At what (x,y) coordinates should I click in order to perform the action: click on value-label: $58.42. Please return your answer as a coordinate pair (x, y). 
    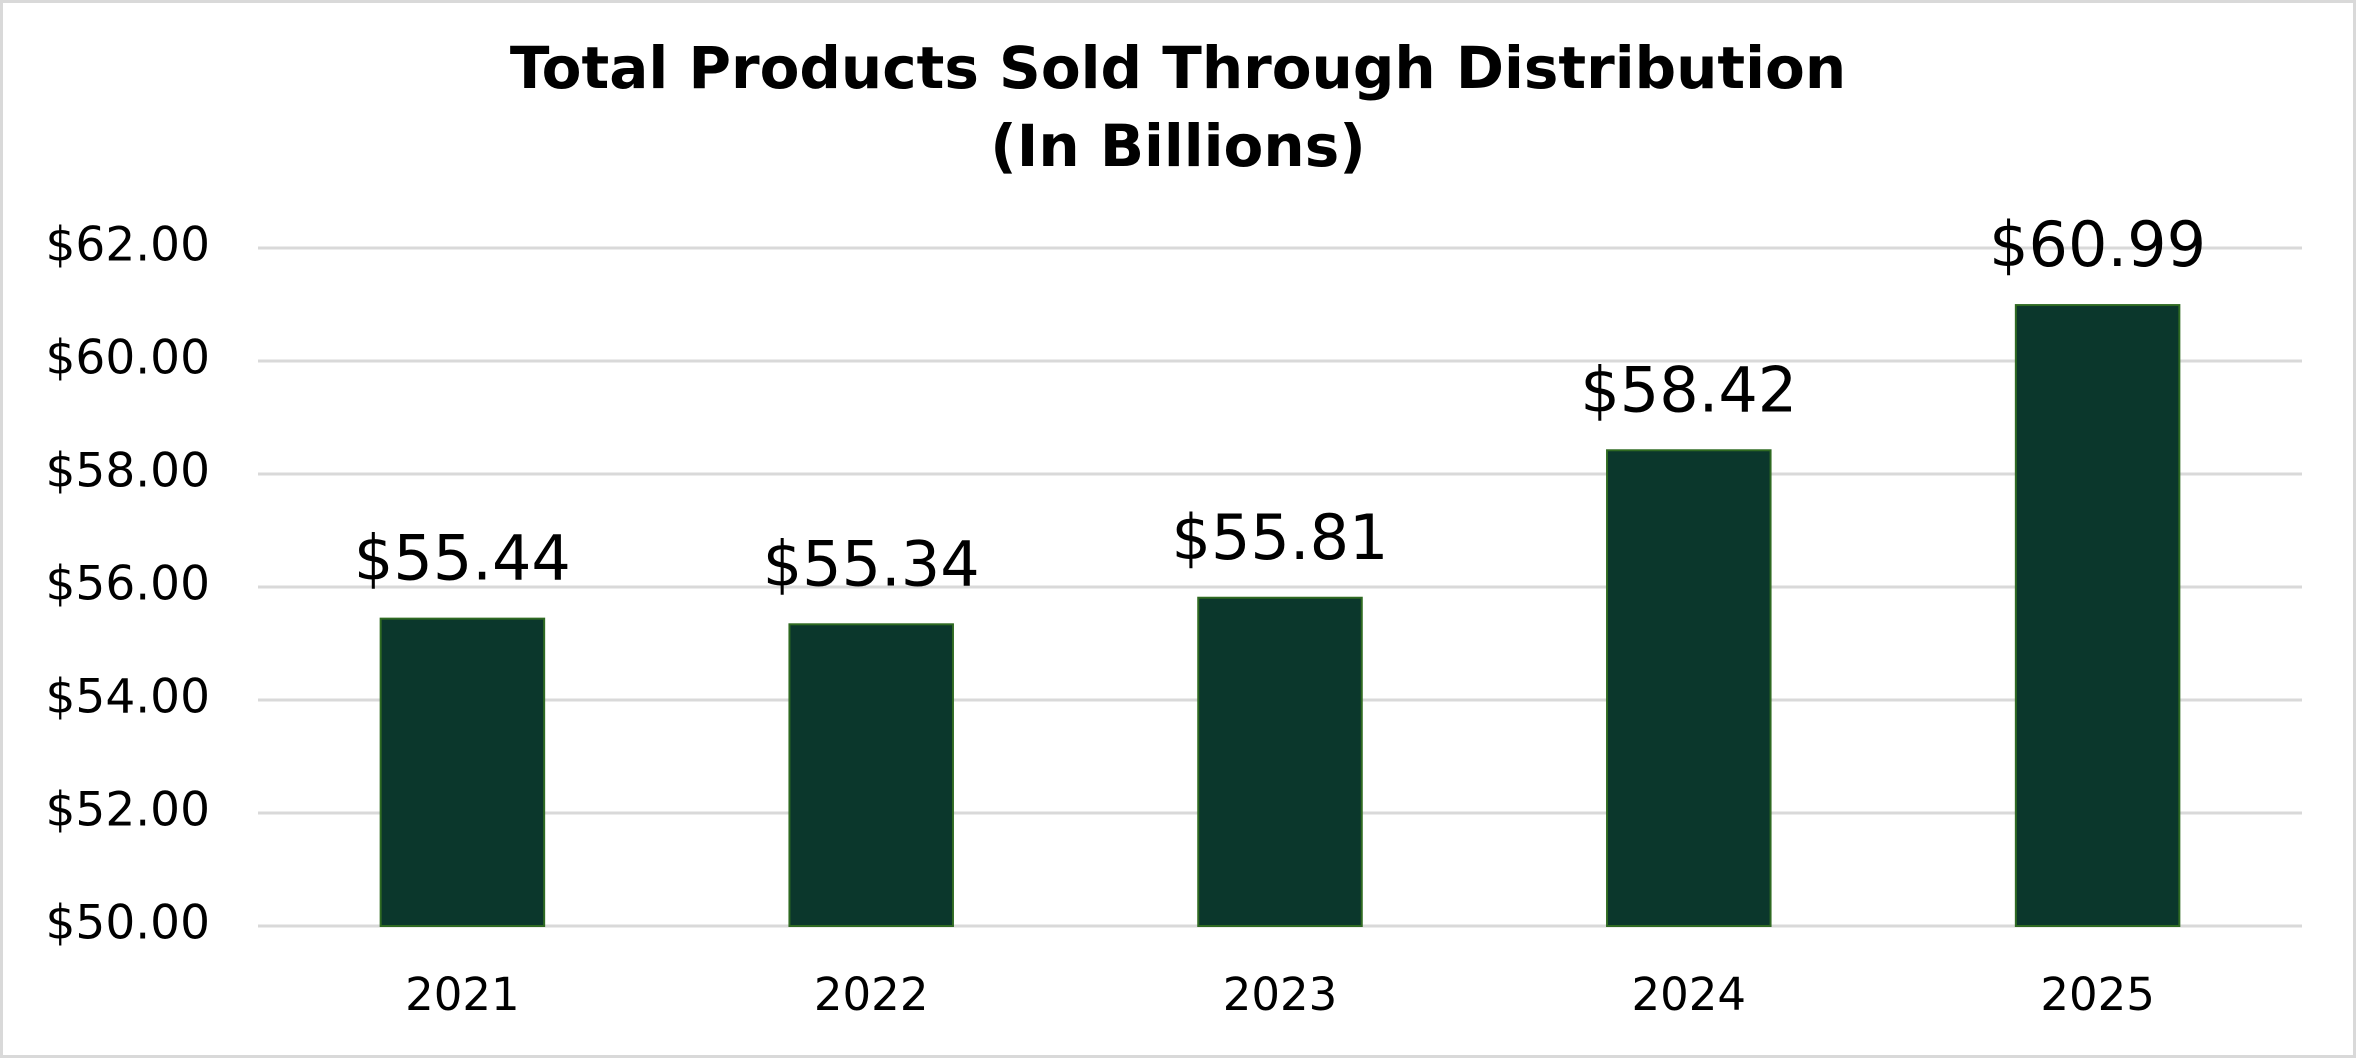
    Looking at the image, I should click on (1688, 389).